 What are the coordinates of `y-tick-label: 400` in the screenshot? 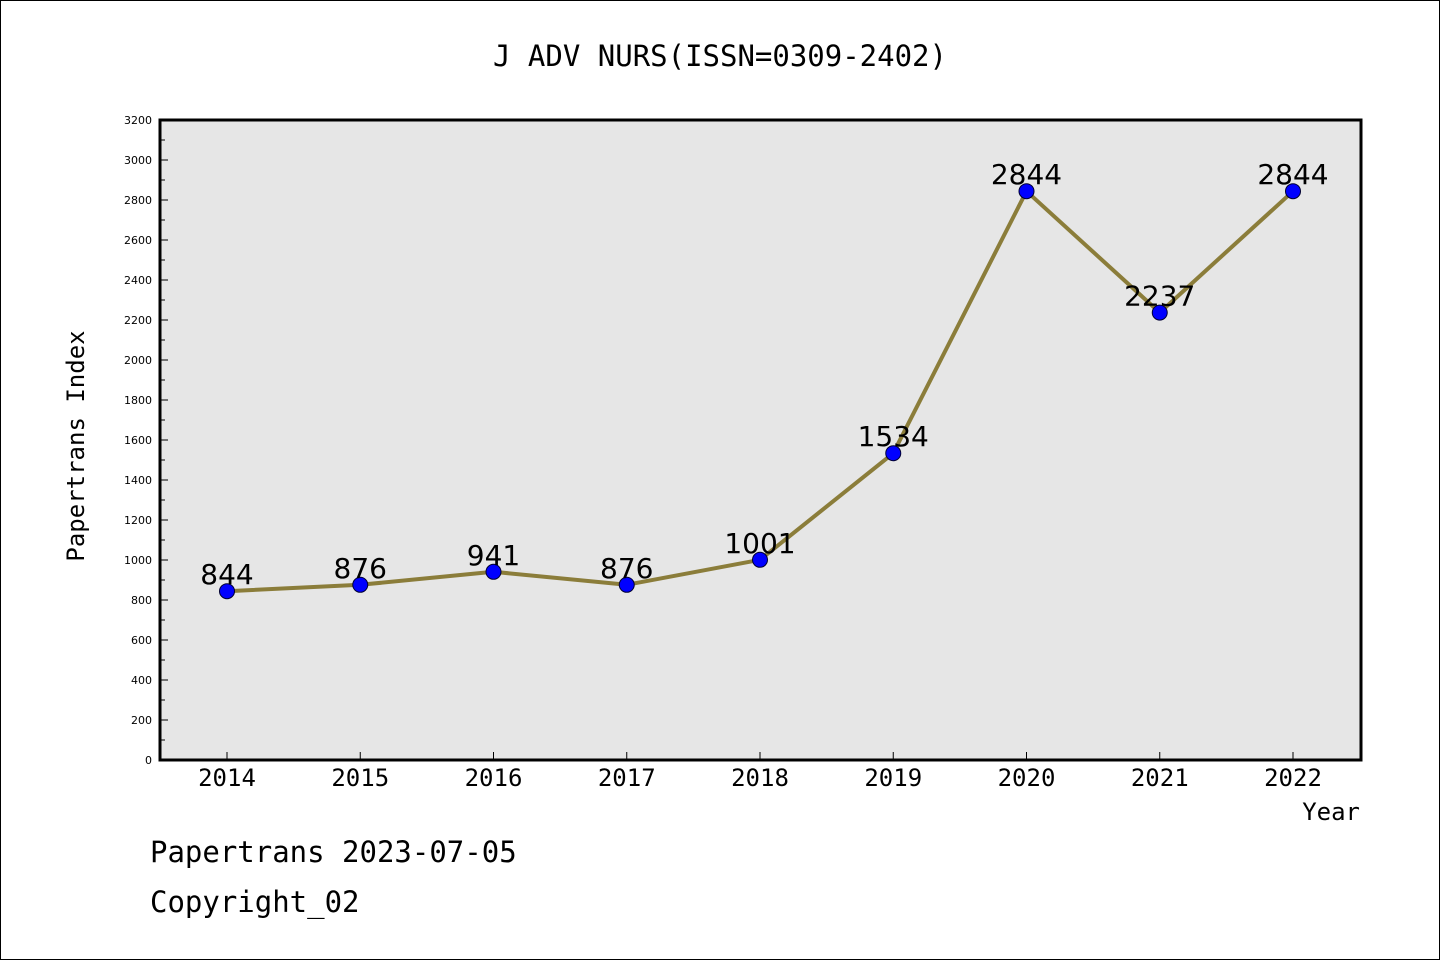 It's located at (141, 680).